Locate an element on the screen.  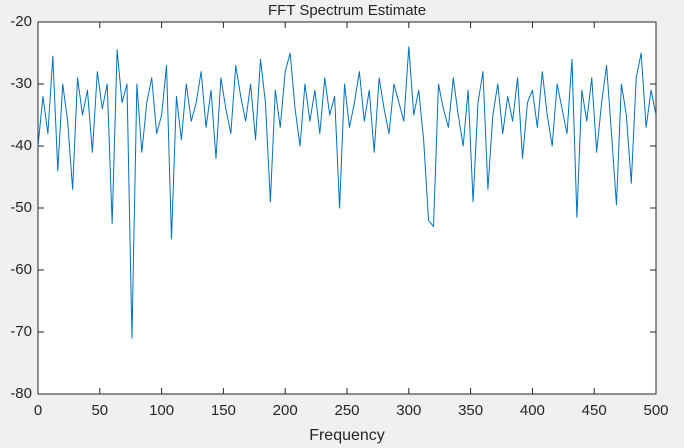
x-tick-label: 200 is located at coordinates (285, 410).